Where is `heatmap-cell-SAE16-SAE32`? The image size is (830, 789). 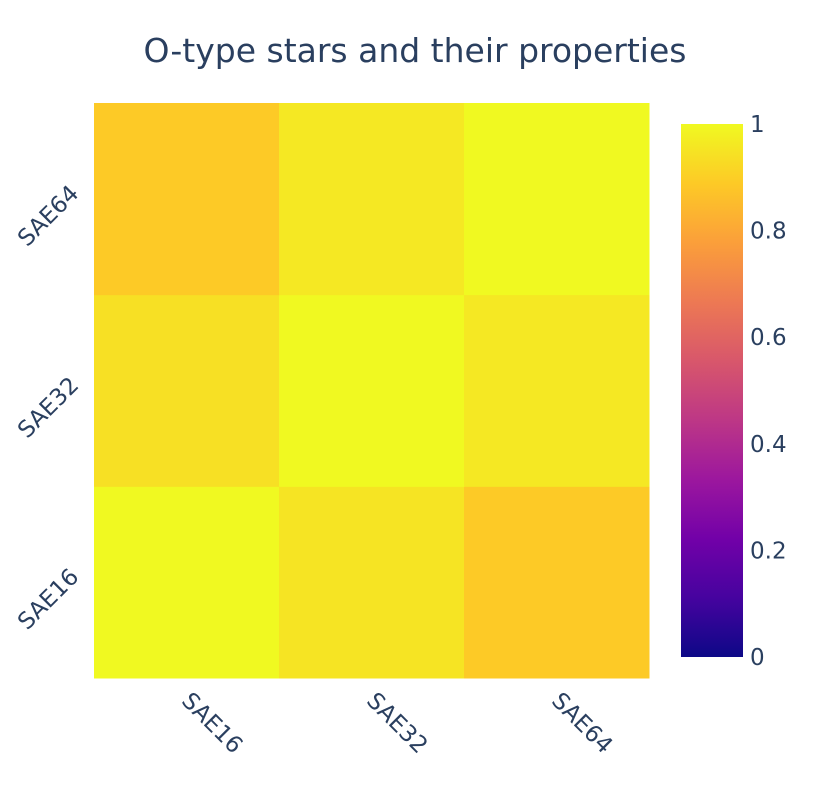
heatmap-cell-SAE16-SAE32 is located at coordinates (372, 582).